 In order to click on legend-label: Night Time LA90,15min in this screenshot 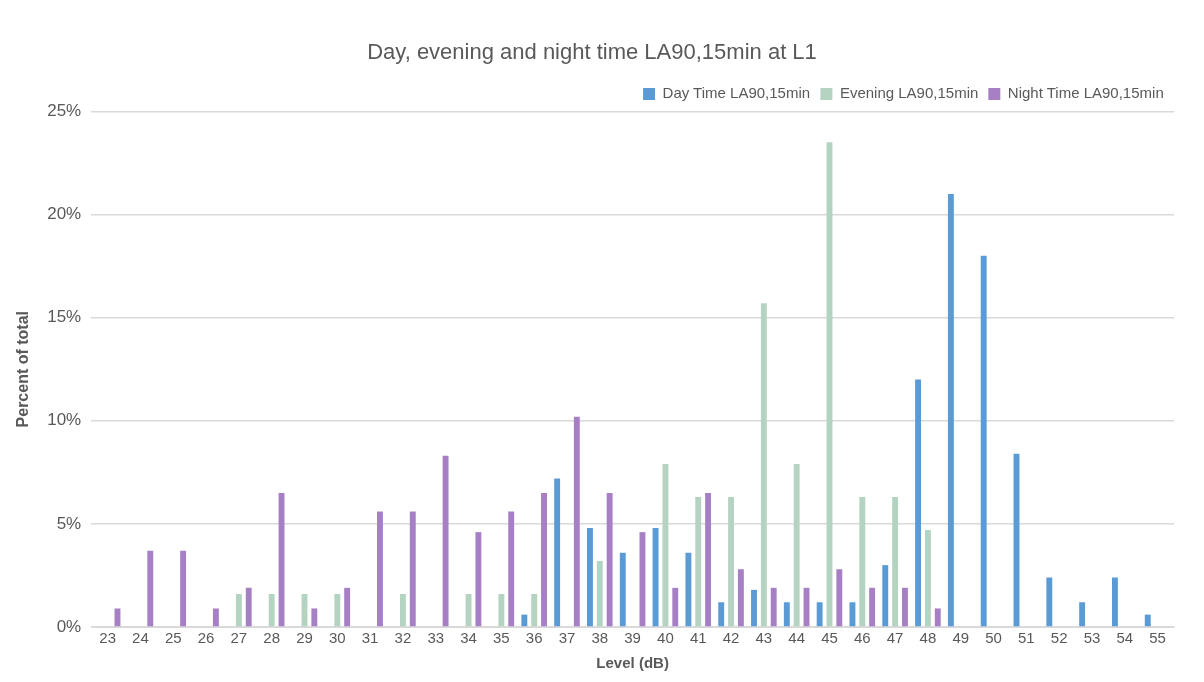, I will do `click(1085, 93)`.